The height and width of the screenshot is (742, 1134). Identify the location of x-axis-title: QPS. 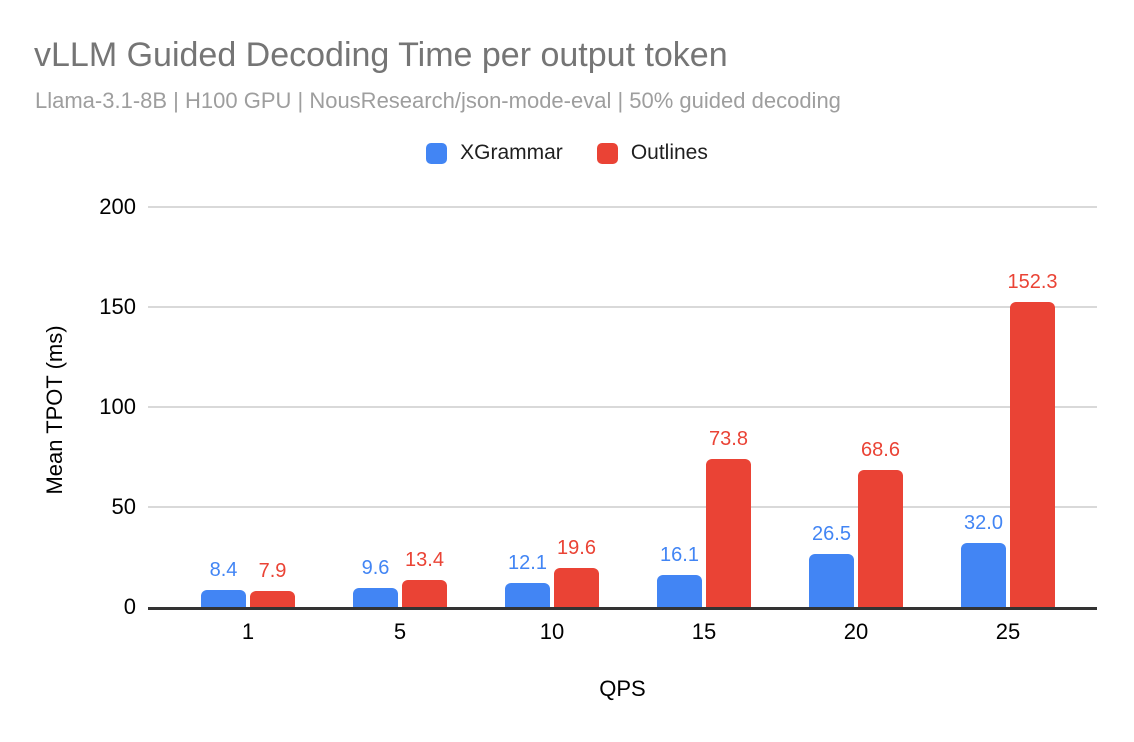
(622, 688).